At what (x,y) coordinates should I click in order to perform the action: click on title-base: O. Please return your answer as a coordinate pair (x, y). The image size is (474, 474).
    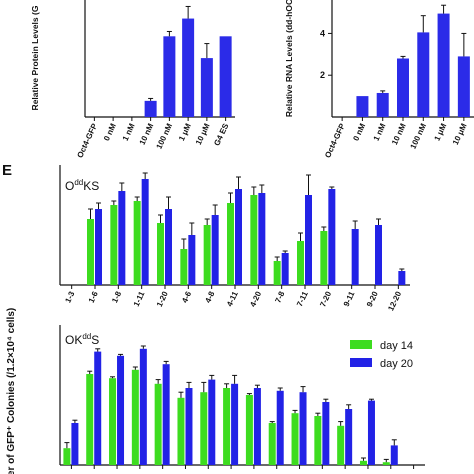
    Looking at the image, I should click on (69, 186).